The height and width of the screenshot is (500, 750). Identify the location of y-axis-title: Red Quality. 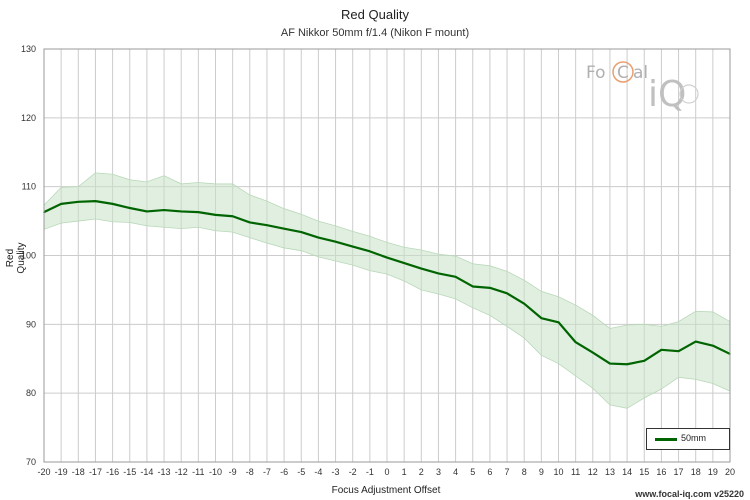
(16, 258).